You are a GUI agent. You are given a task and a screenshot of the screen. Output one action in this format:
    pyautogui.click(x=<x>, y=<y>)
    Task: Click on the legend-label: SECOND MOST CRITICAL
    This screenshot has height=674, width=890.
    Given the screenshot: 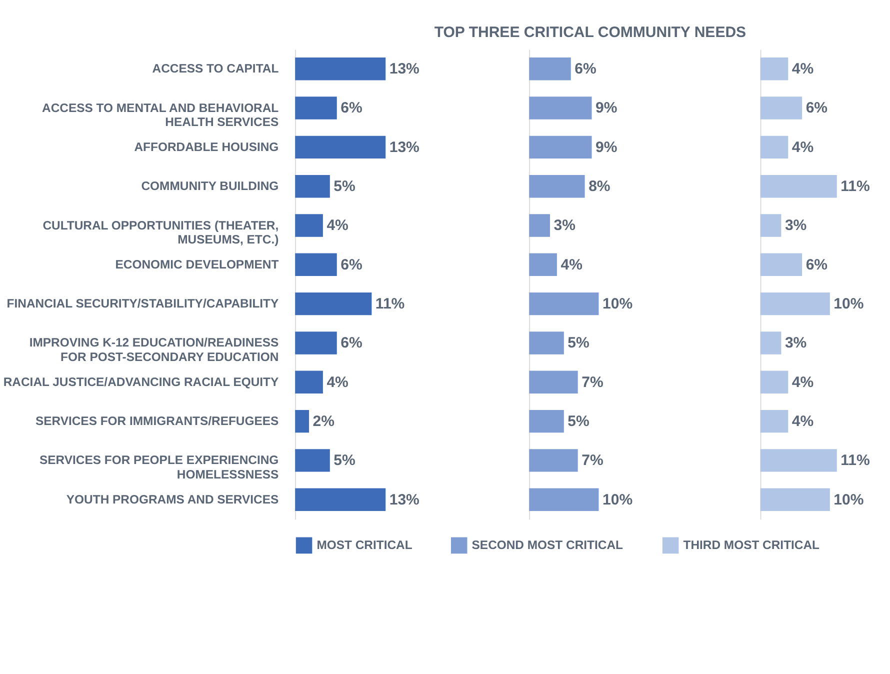 What is the action you would take?
    pyautogui.click(x=548, y=545)
    